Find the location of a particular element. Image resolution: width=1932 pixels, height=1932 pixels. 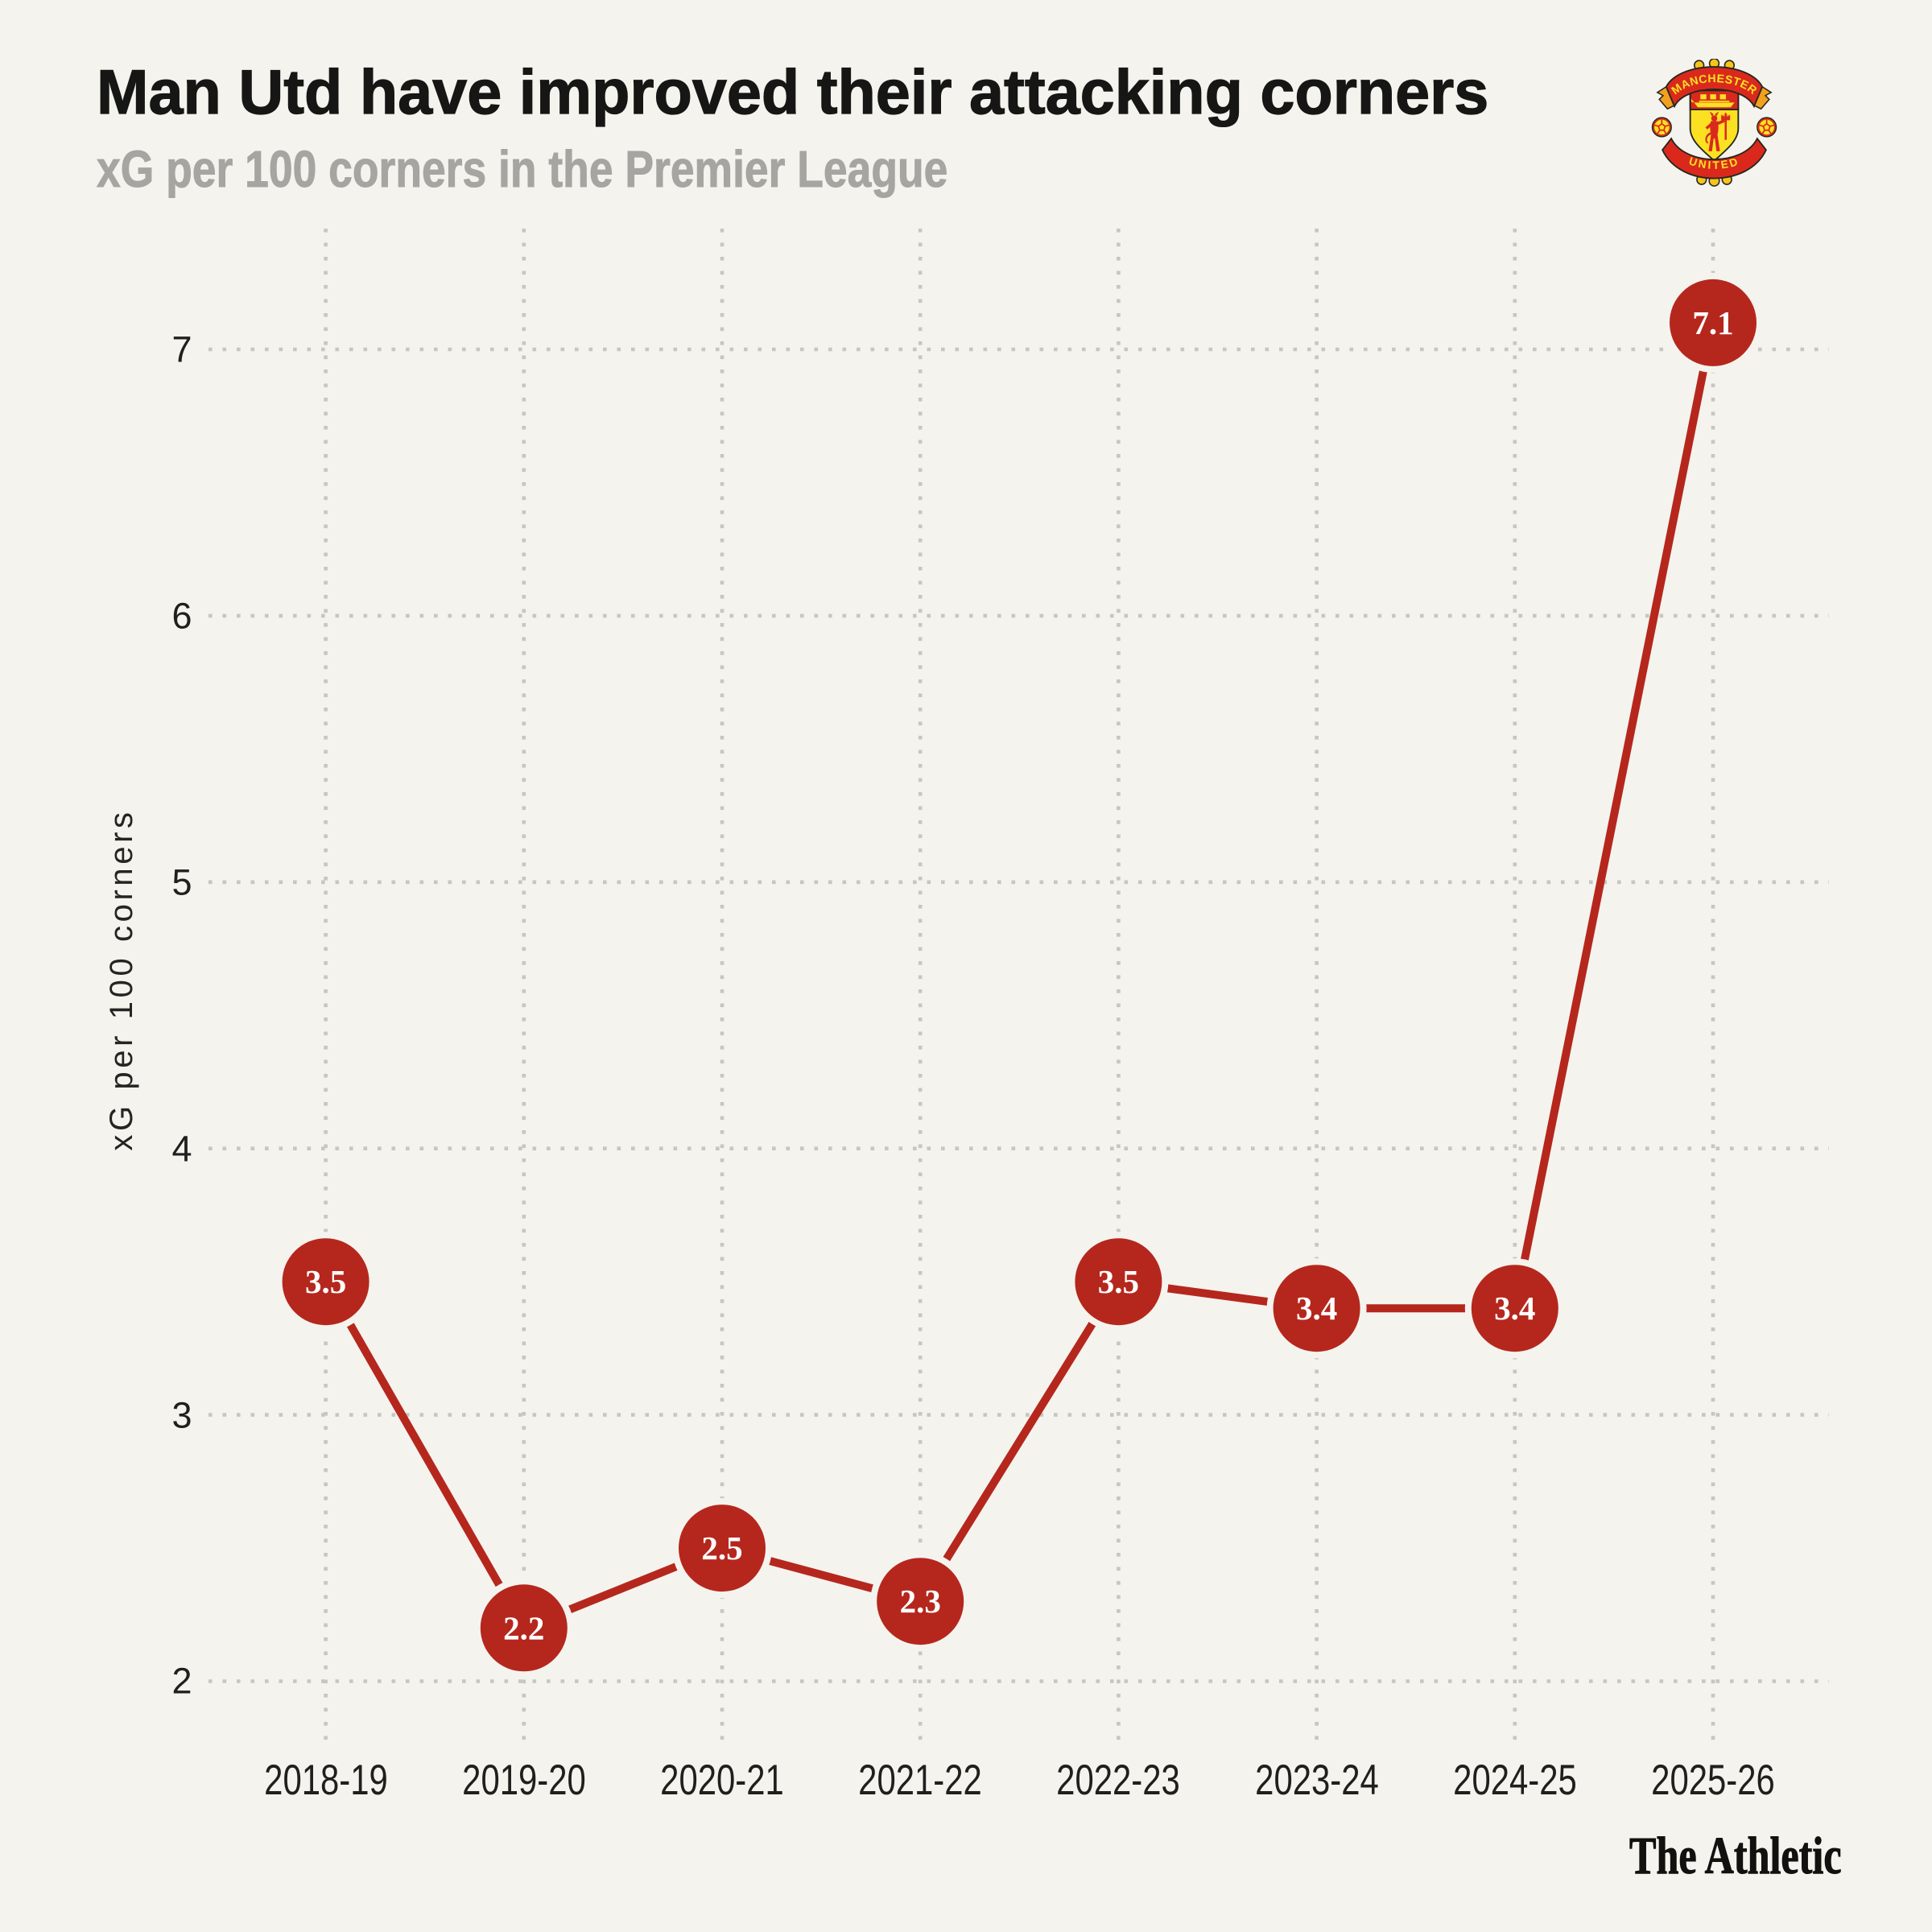

svg-text: 2.2 is located at coordinates (523, 1627).